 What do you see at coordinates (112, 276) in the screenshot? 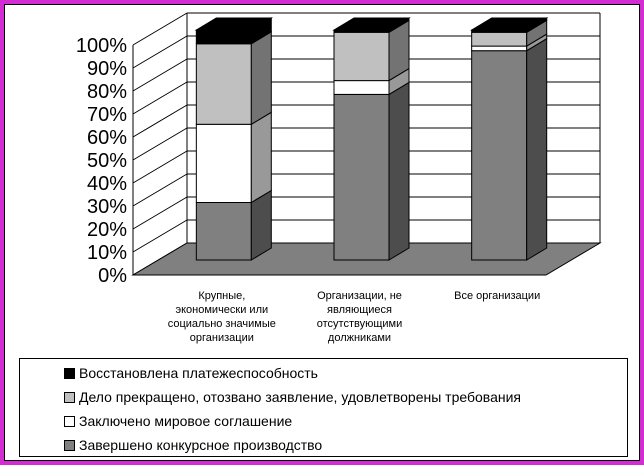
I see `y-tick-label: 0%` at bounding box center [112, 276].